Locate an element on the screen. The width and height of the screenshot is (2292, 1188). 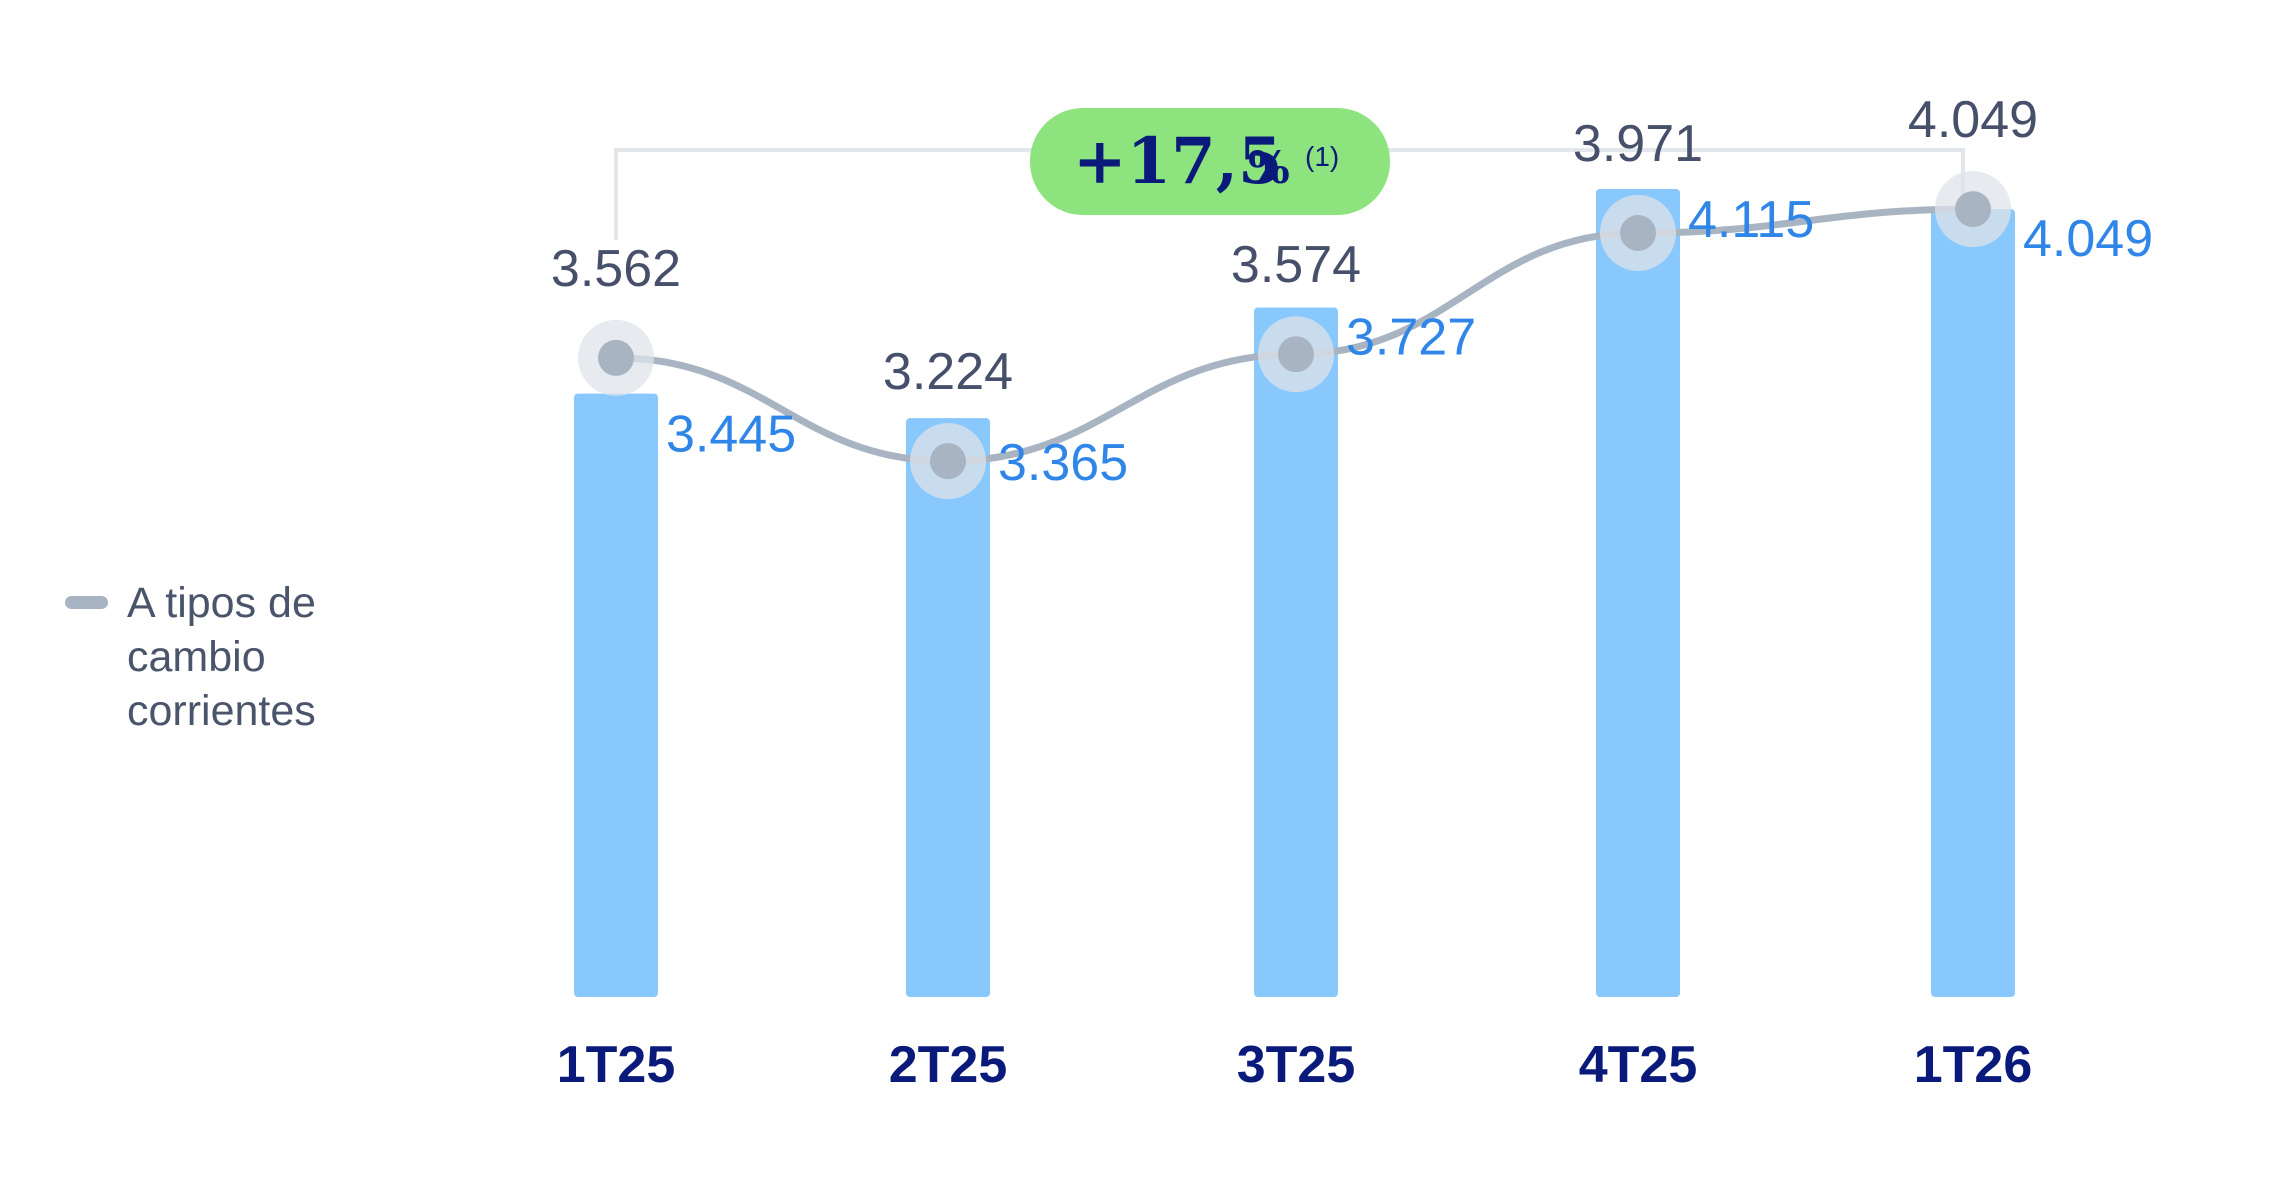
category-label-4T25: 4T25 is located at coordinates (1638, 1065).